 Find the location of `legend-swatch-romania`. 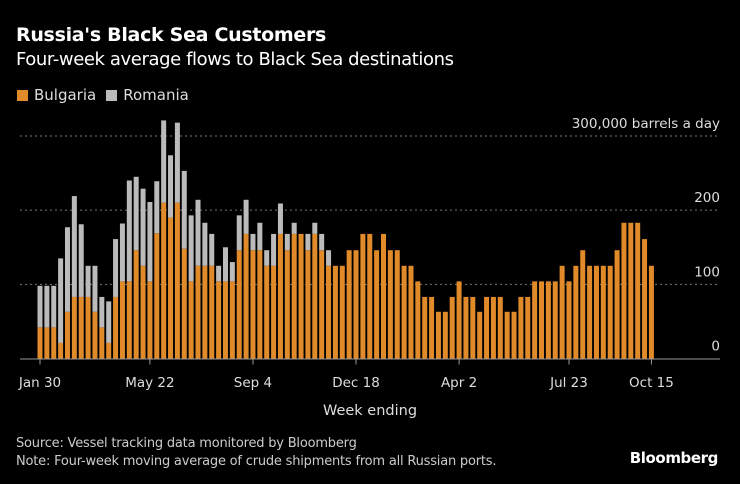

legend-swatch-romania is located at coordinates (112, 95).